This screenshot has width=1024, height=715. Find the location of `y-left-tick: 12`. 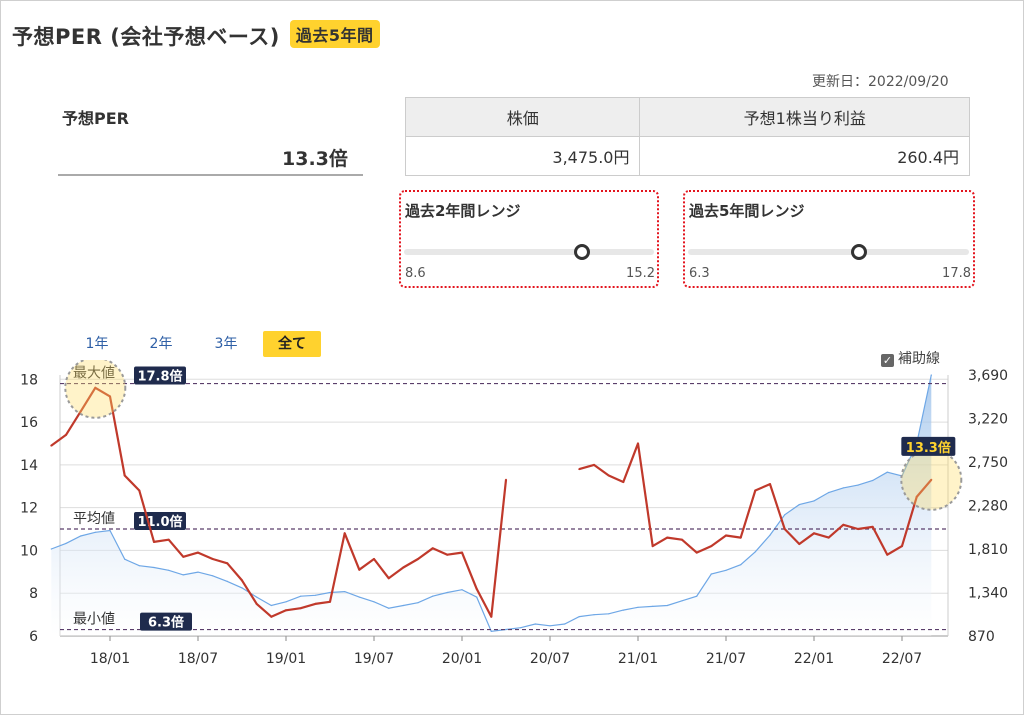

y-left-tick: 12 is located at coordinates (29, 509).